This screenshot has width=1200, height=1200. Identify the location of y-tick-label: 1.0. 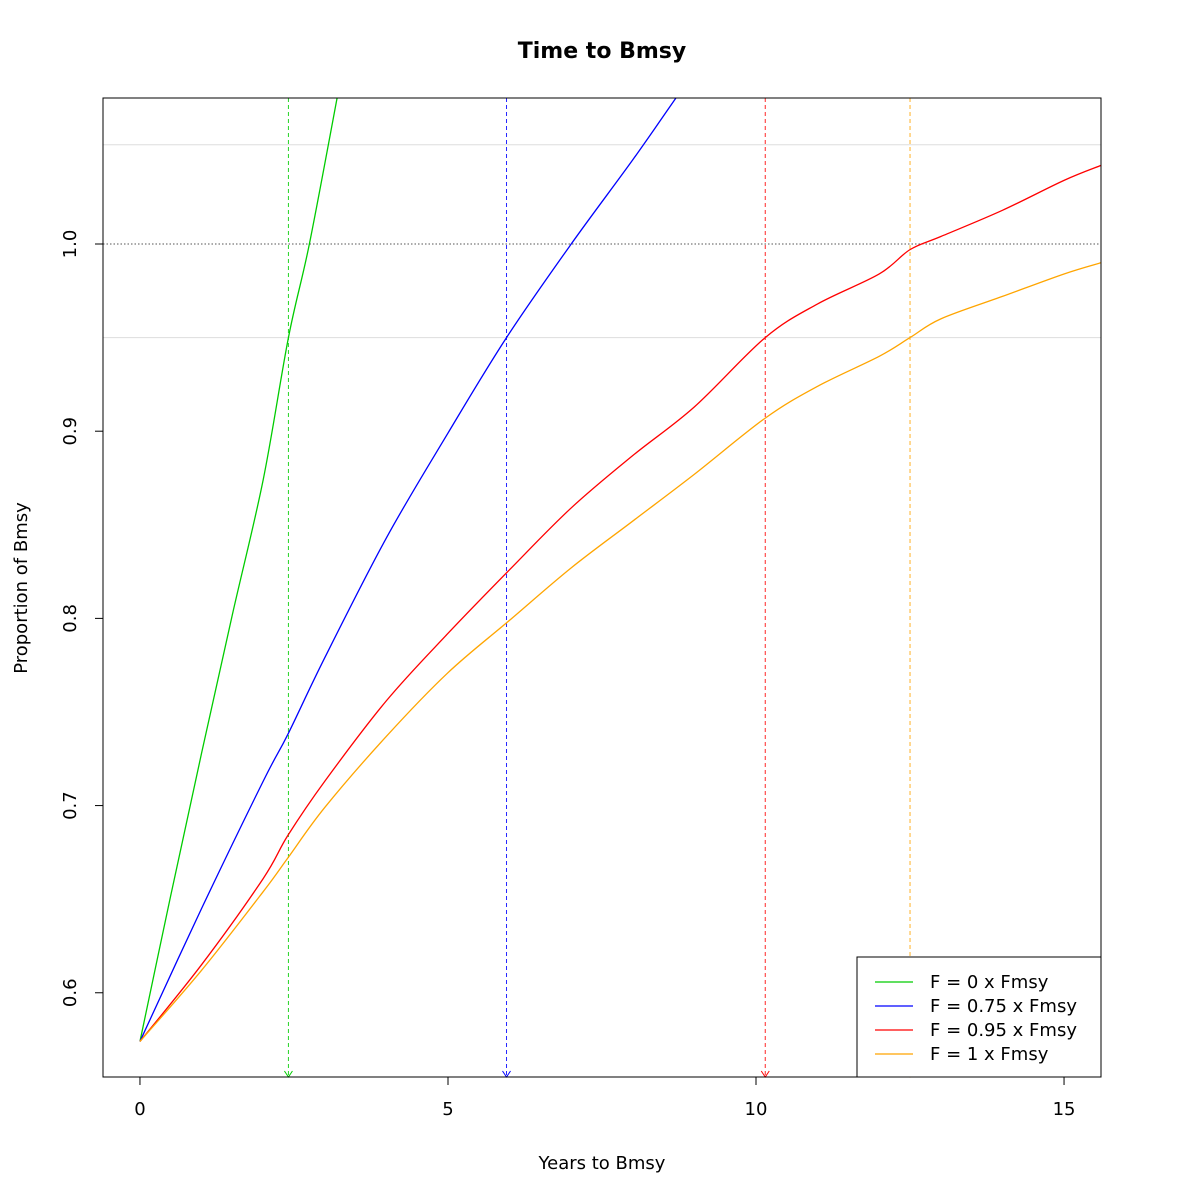
(70, 244).